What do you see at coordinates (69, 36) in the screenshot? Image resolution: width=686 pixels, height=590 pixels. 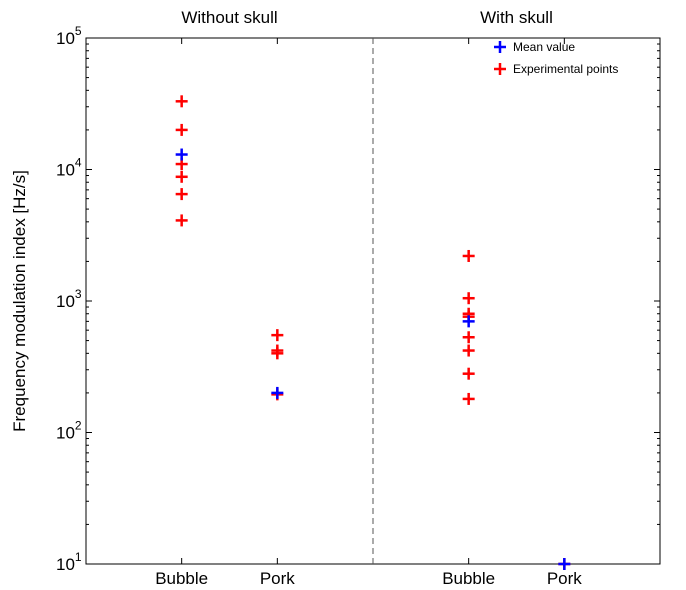 I see `y-tick-label: 10⁵` at bounding box center [69, 36].